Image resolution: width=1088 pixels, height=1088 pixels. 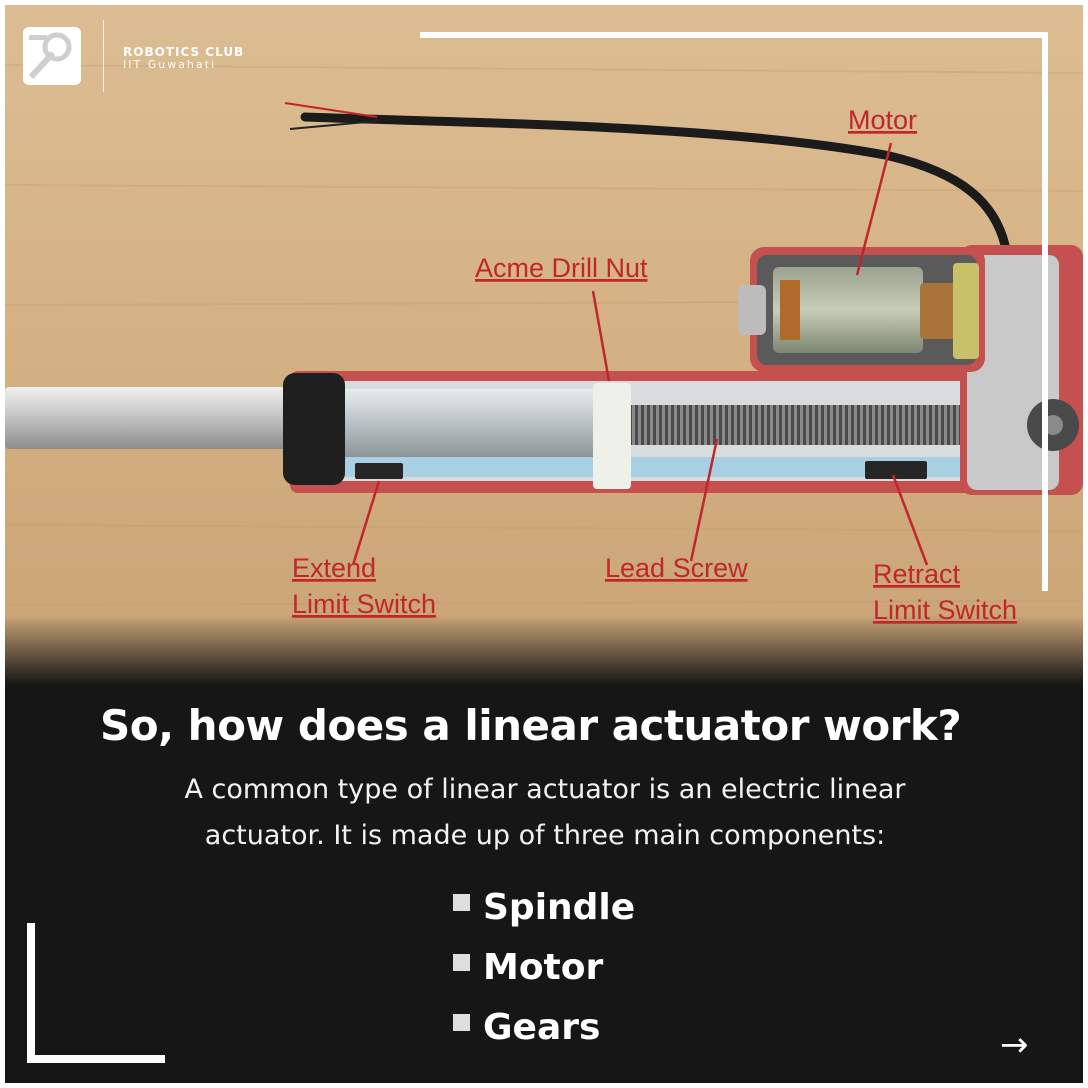 I want to click on robot-logo-icon, so click(x=50, y=56).